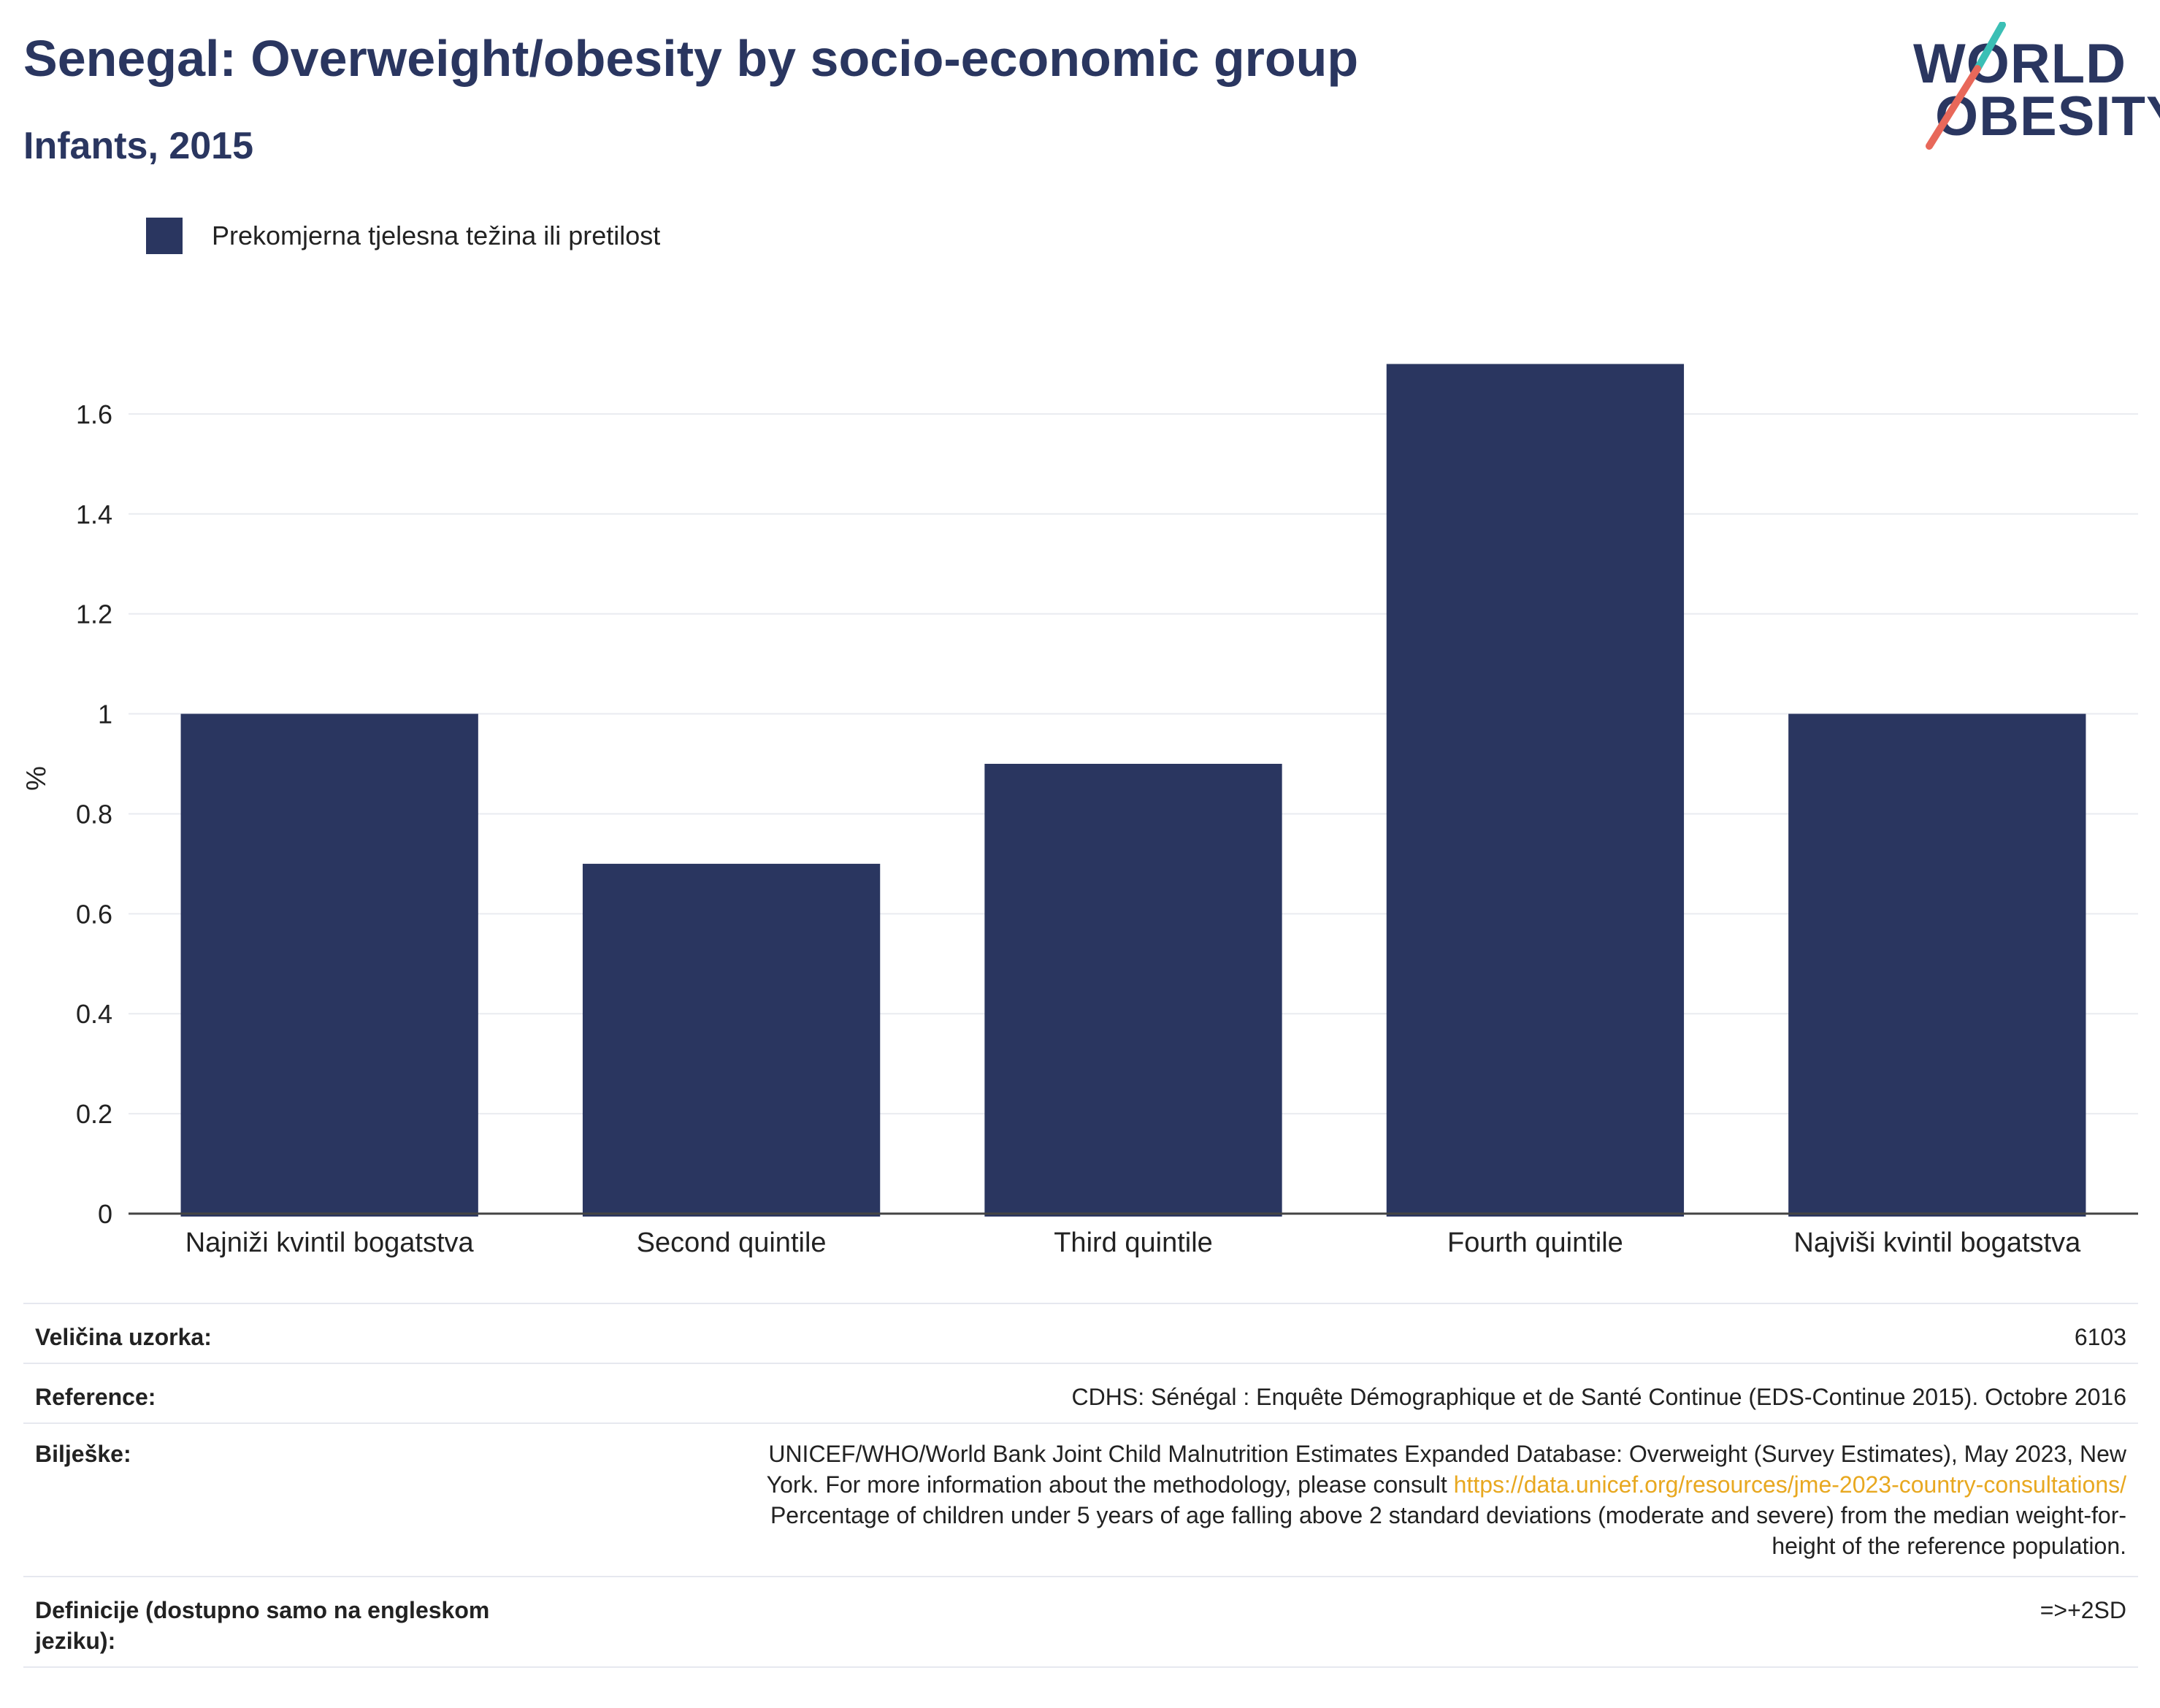  I want to click on y-tick-label: 1.4, so click(94, 514).